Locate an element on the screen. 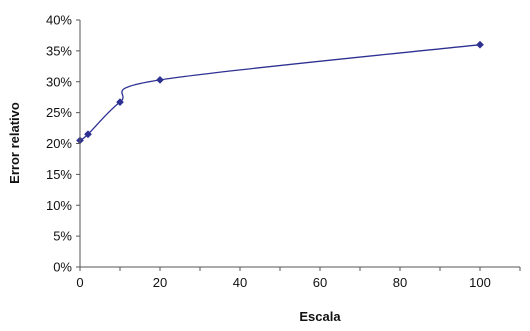 The width and height of the screenshot is (530, 331). y-axis-title: Error relativo is located at coordinates (14, 143).